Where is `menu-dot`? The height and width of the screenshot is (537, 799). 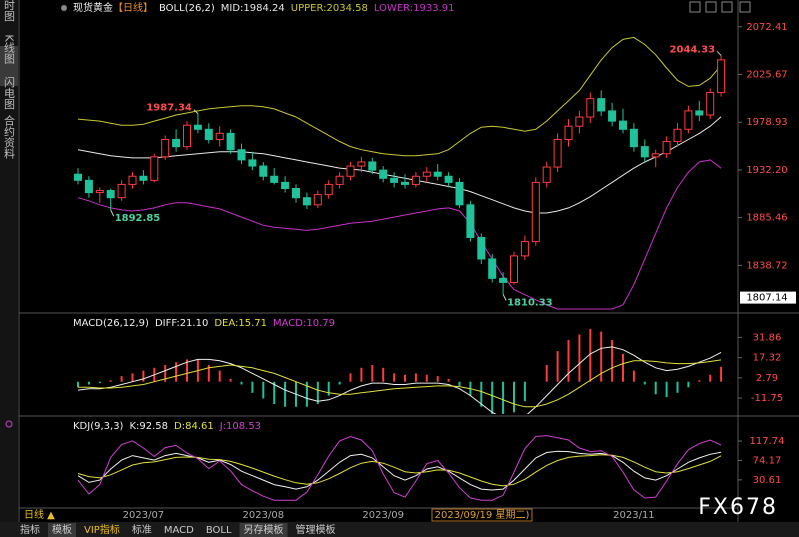 menu-dot is located at coordinates (64, 8).